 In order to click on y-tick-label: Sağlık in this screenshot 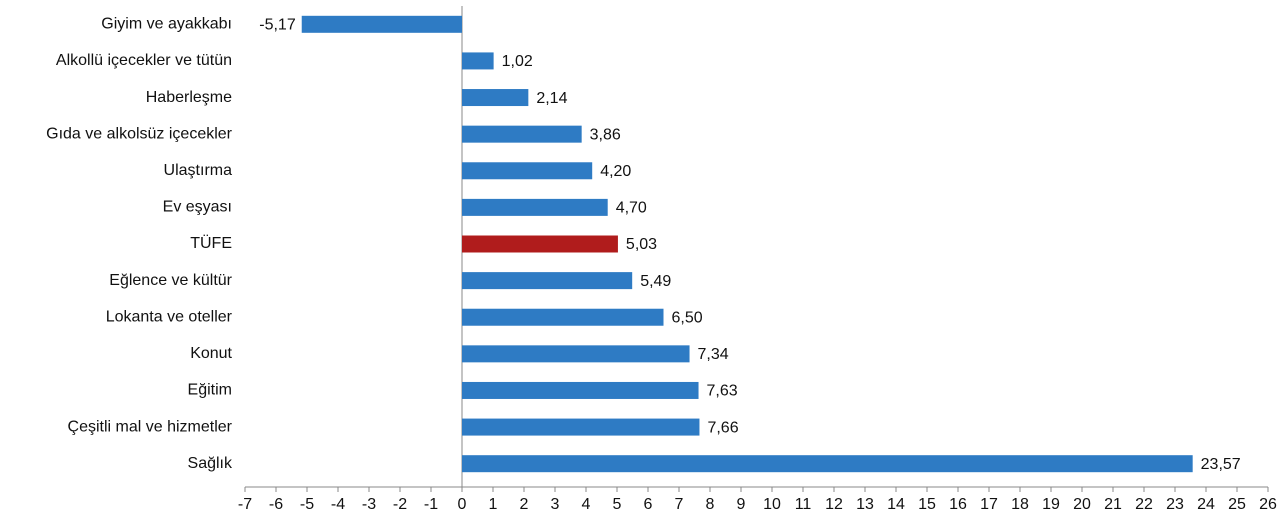, I will do `click(210, 463)`.